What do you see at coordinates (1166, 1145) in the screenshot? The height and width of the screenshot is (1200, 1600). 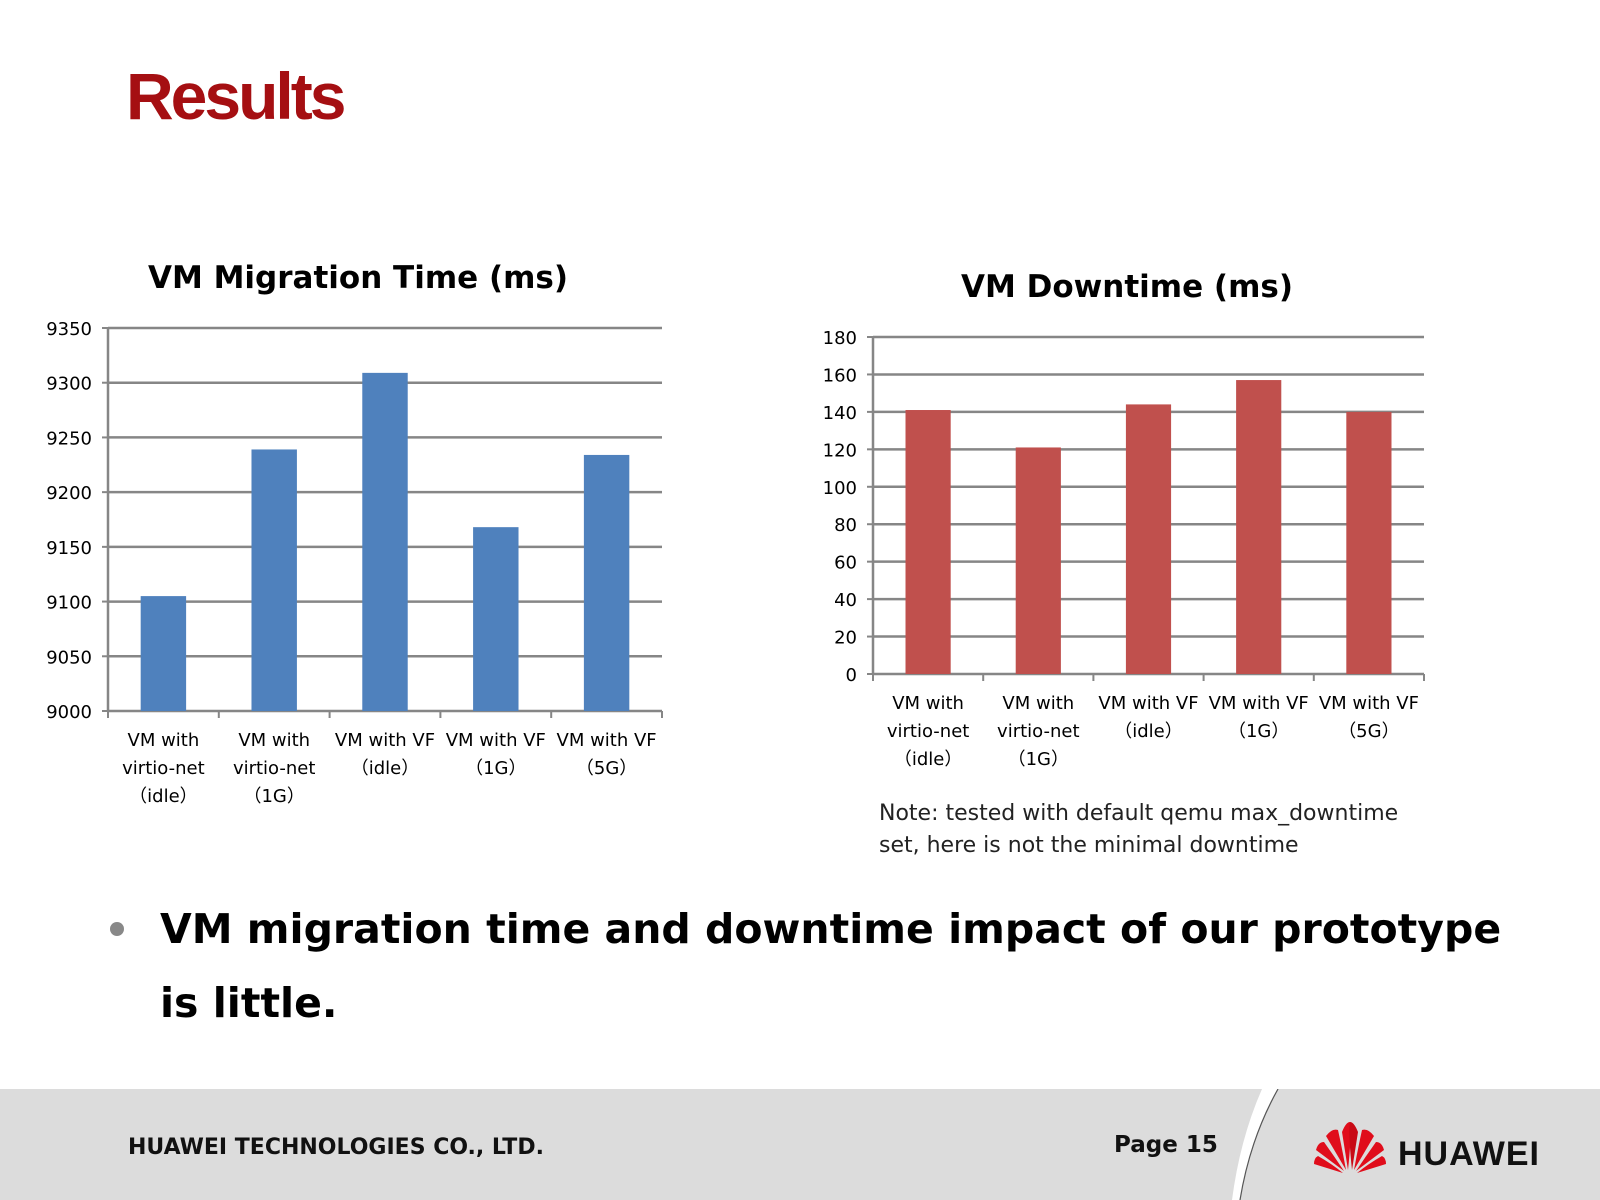 I see `page-number: Page 15` at bounding box center [1166, 1145].